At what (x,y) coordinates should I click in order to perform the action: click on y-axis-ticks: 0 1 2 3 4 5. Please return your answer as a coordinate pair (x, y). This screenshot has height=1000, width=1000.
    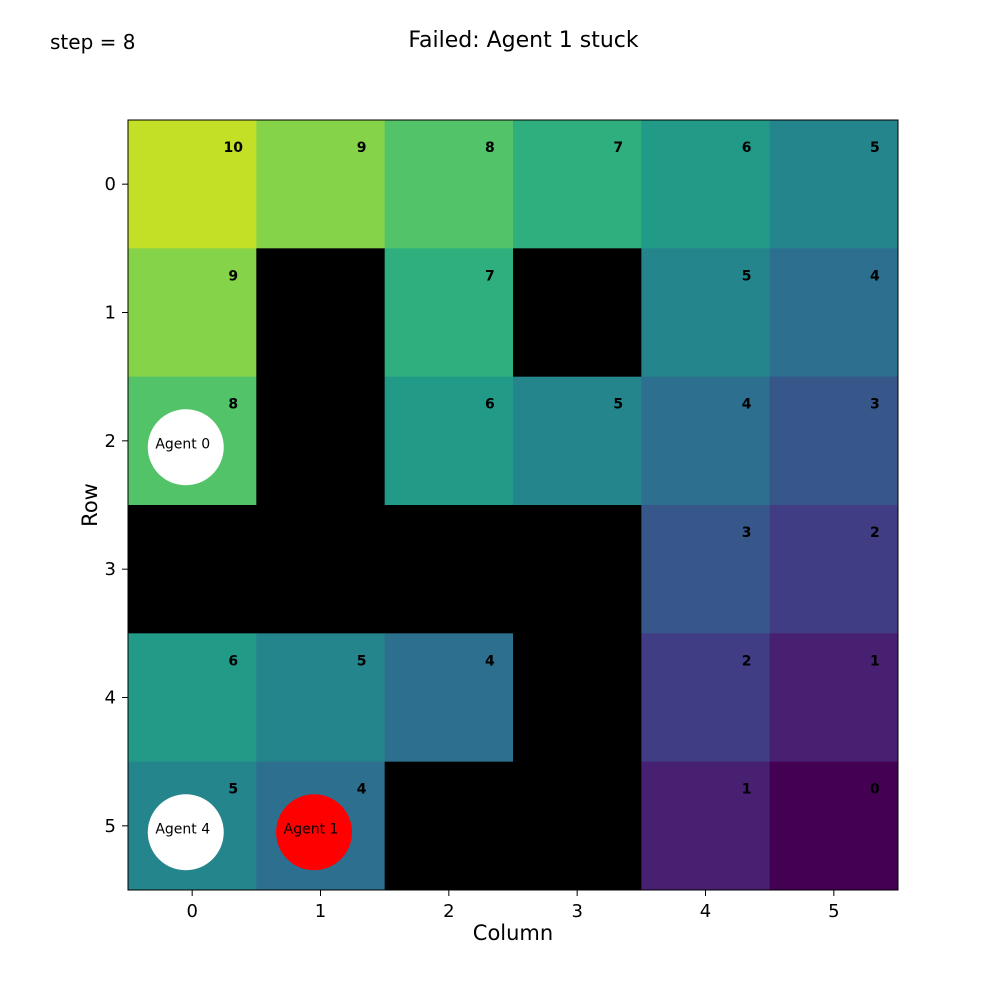
    Looking at the image, I should click on (116, 505).